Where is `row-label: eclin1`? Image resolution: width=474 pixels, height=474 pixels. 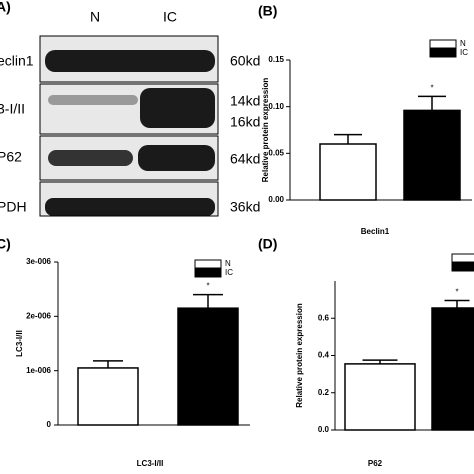 row-label: eclin1 is located at coordinates (17, 61).